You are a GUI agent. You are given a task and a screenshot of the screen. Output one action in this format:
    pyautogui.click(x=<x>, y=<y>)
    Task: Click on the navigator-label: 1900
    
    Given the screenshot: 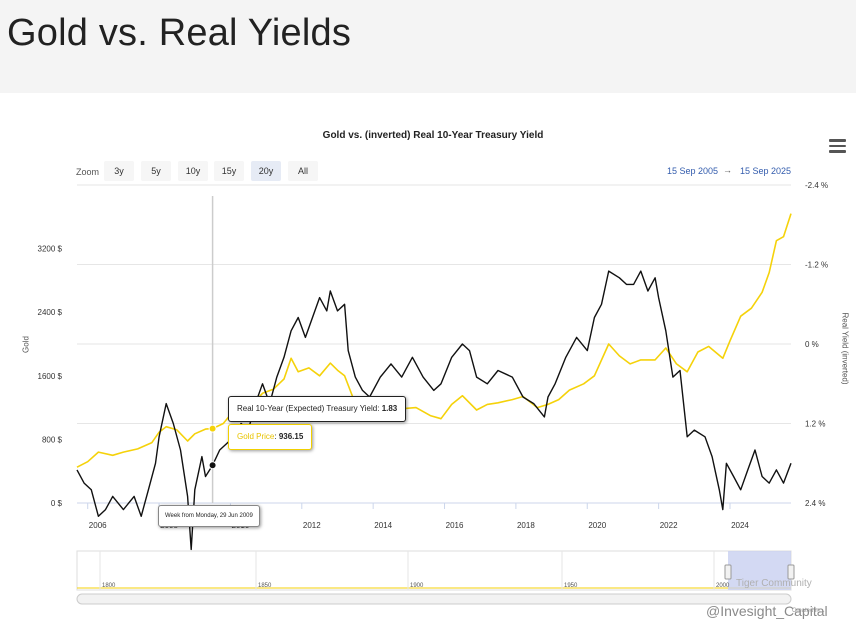 What is the action you would take?
    pyautogui.click(x=417, y=586)
    